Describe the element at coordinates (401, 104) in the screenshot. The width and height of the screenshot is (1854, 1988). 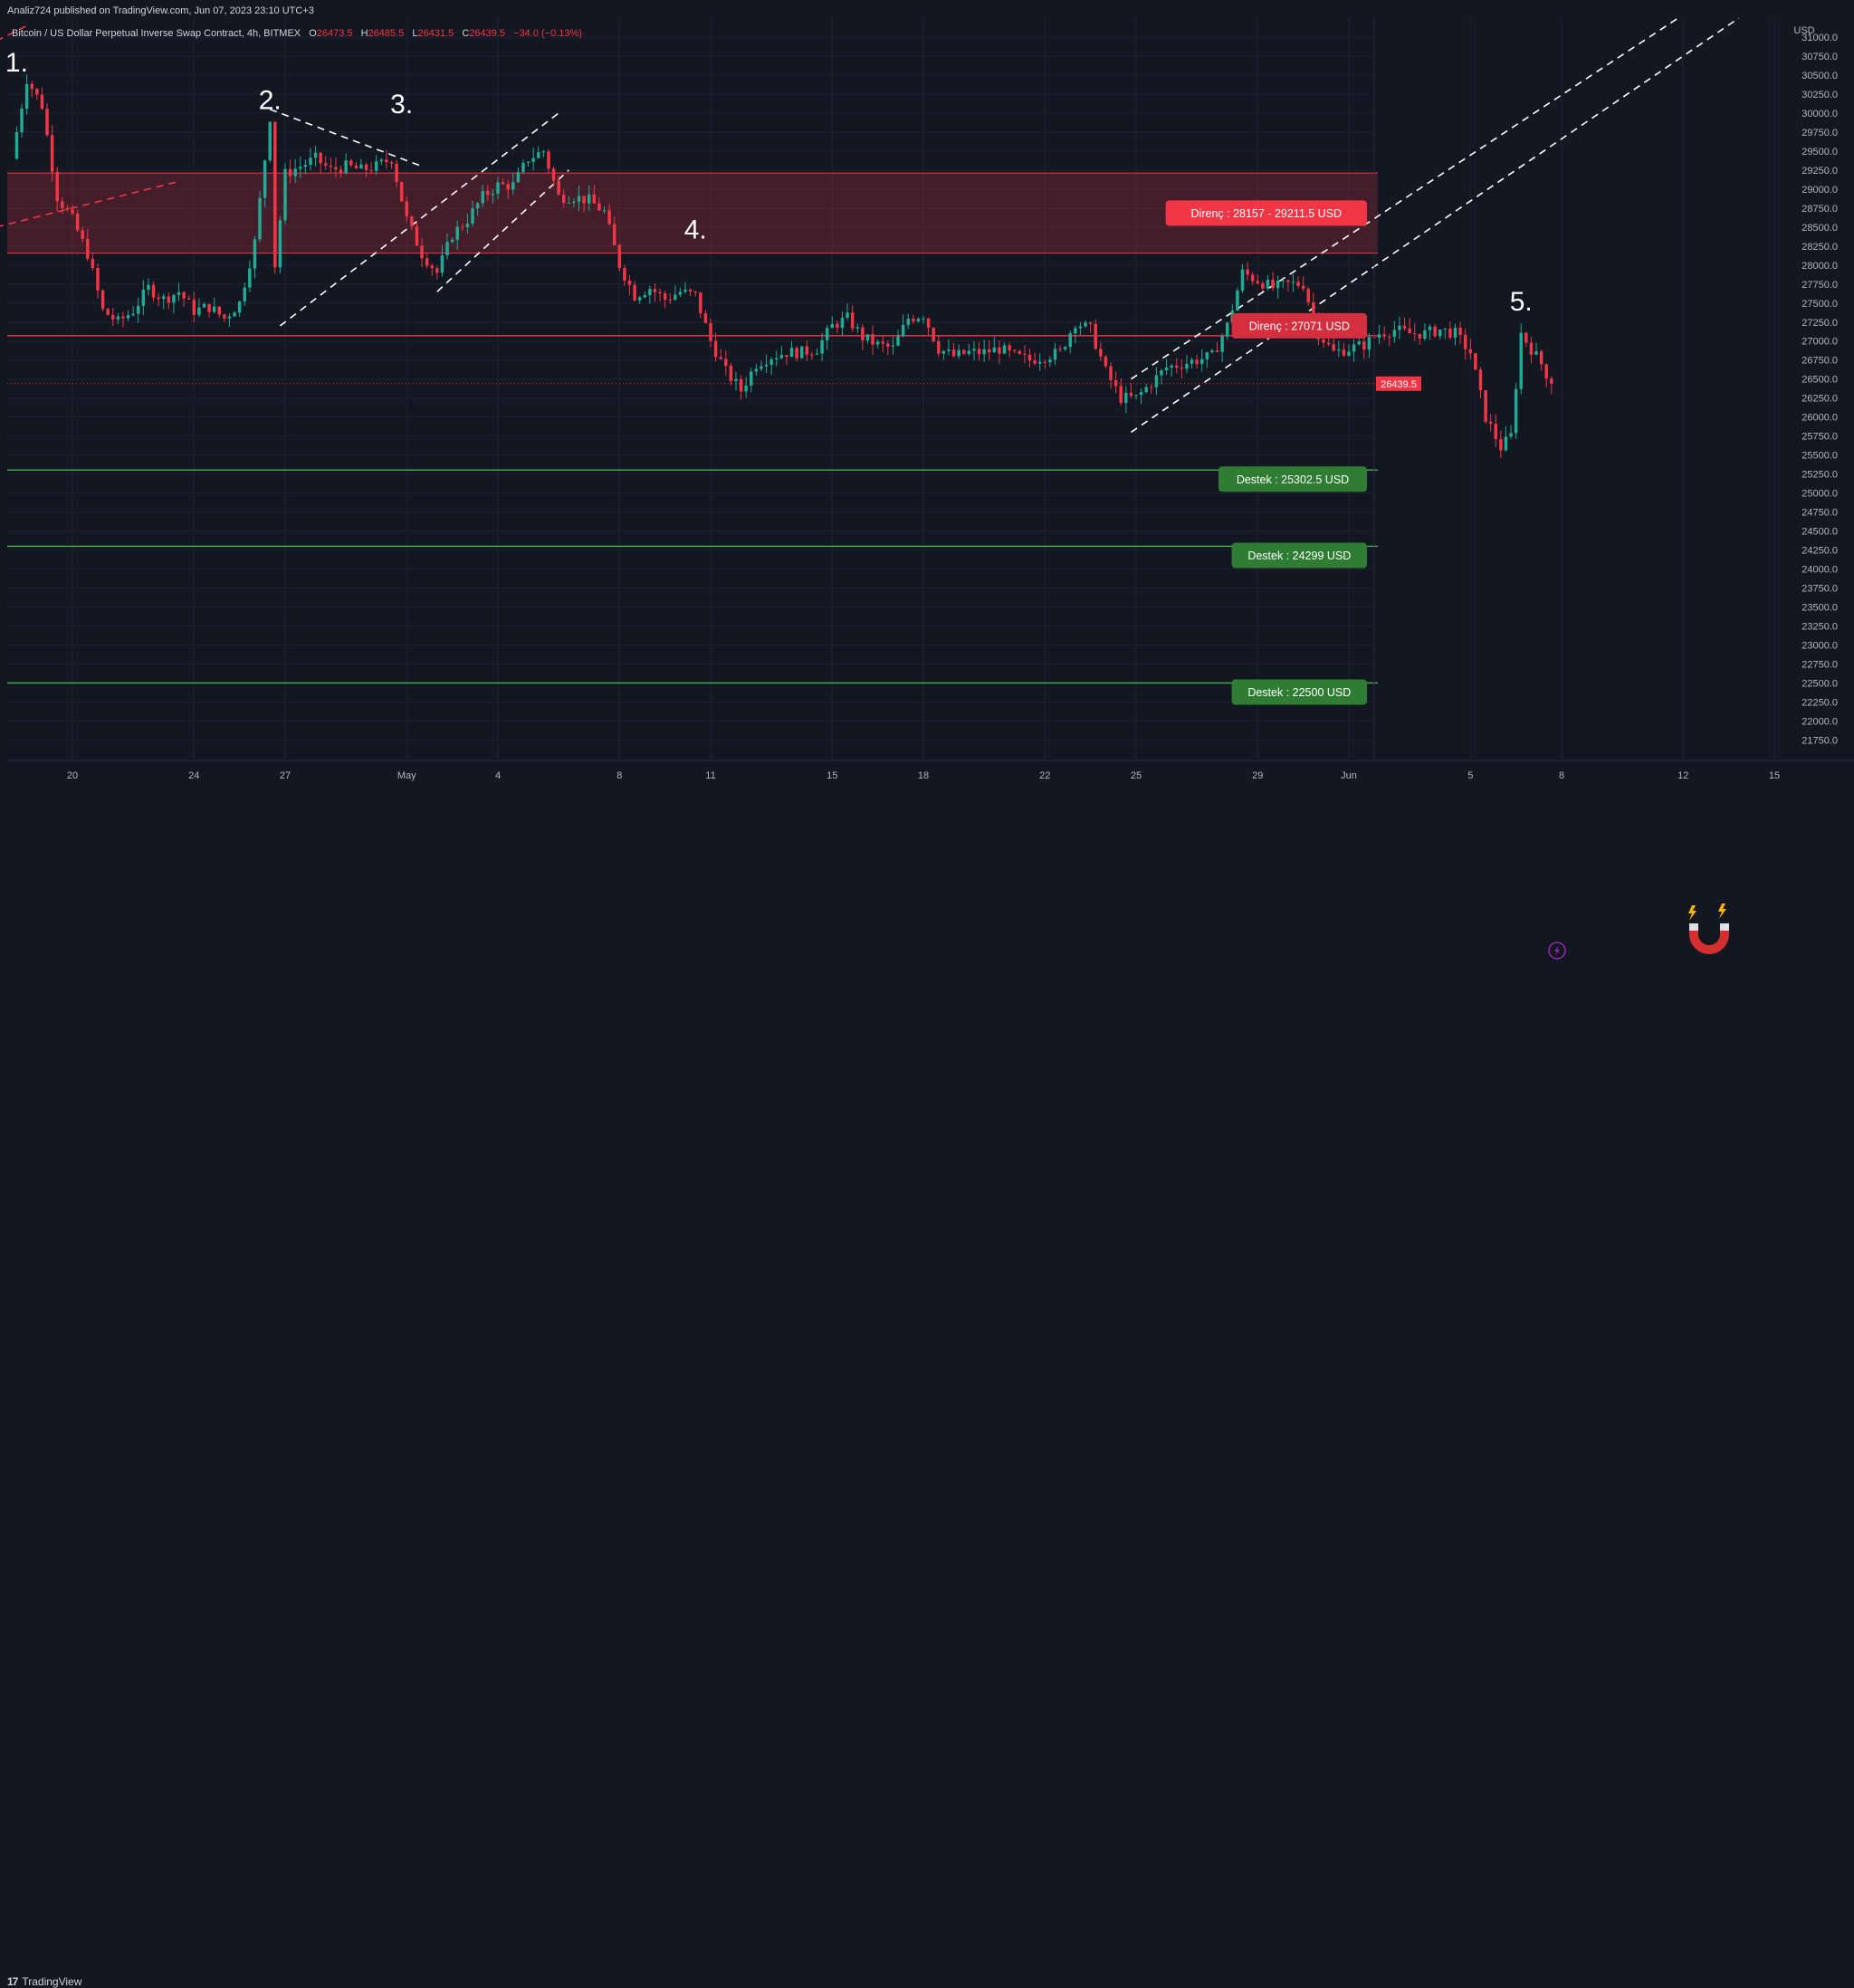
I see `wave-marker: 3.` at that location.